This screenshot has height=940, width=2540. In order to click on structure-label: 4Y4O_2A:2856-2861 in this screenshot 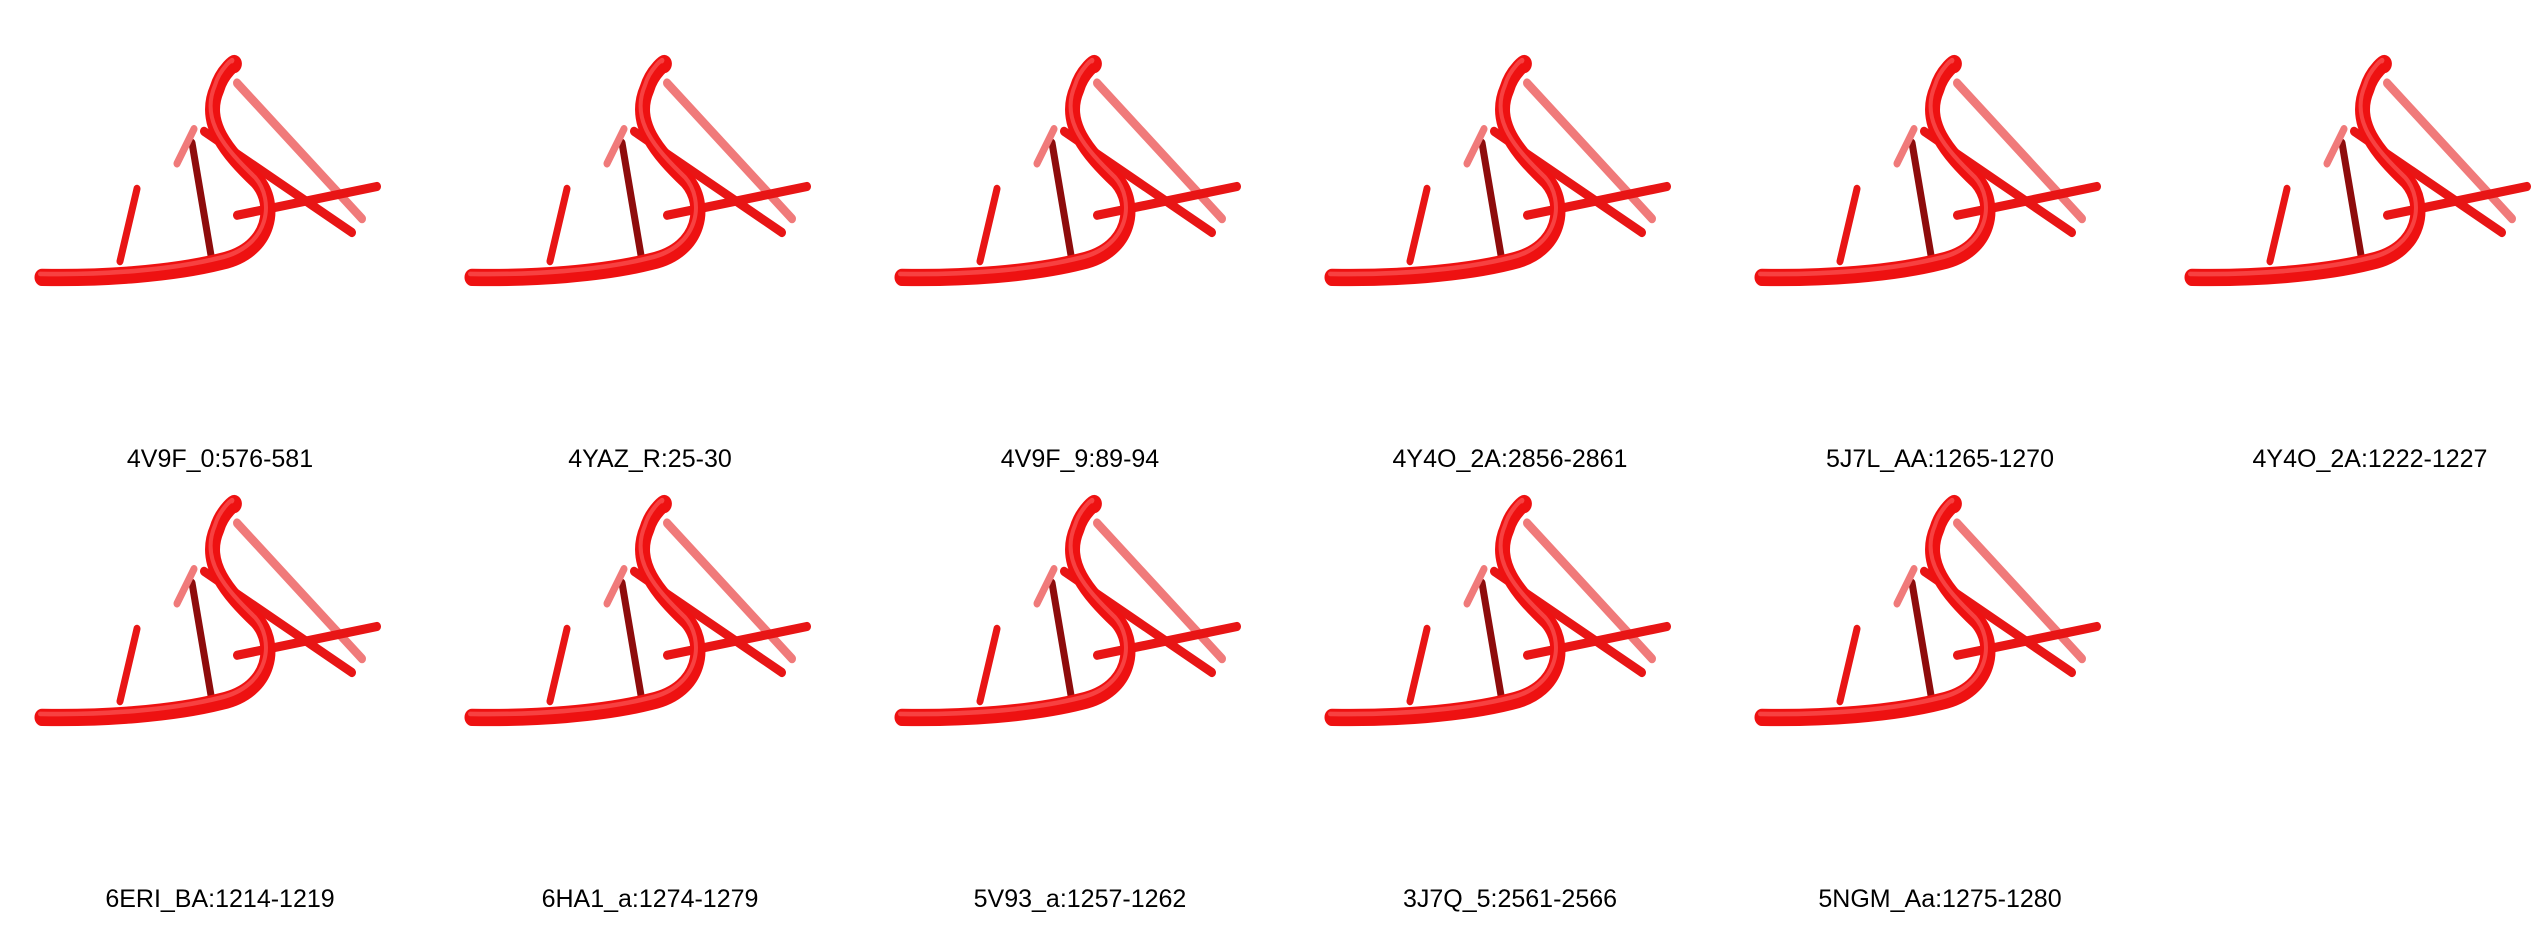, I will do `click(1510, 459)`.